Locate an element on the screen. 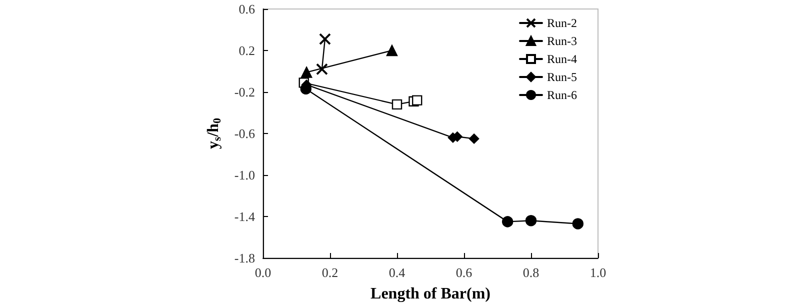 The image size is (800, 307). y-tick-label: 0.6 is located at coordinates (247, 9).